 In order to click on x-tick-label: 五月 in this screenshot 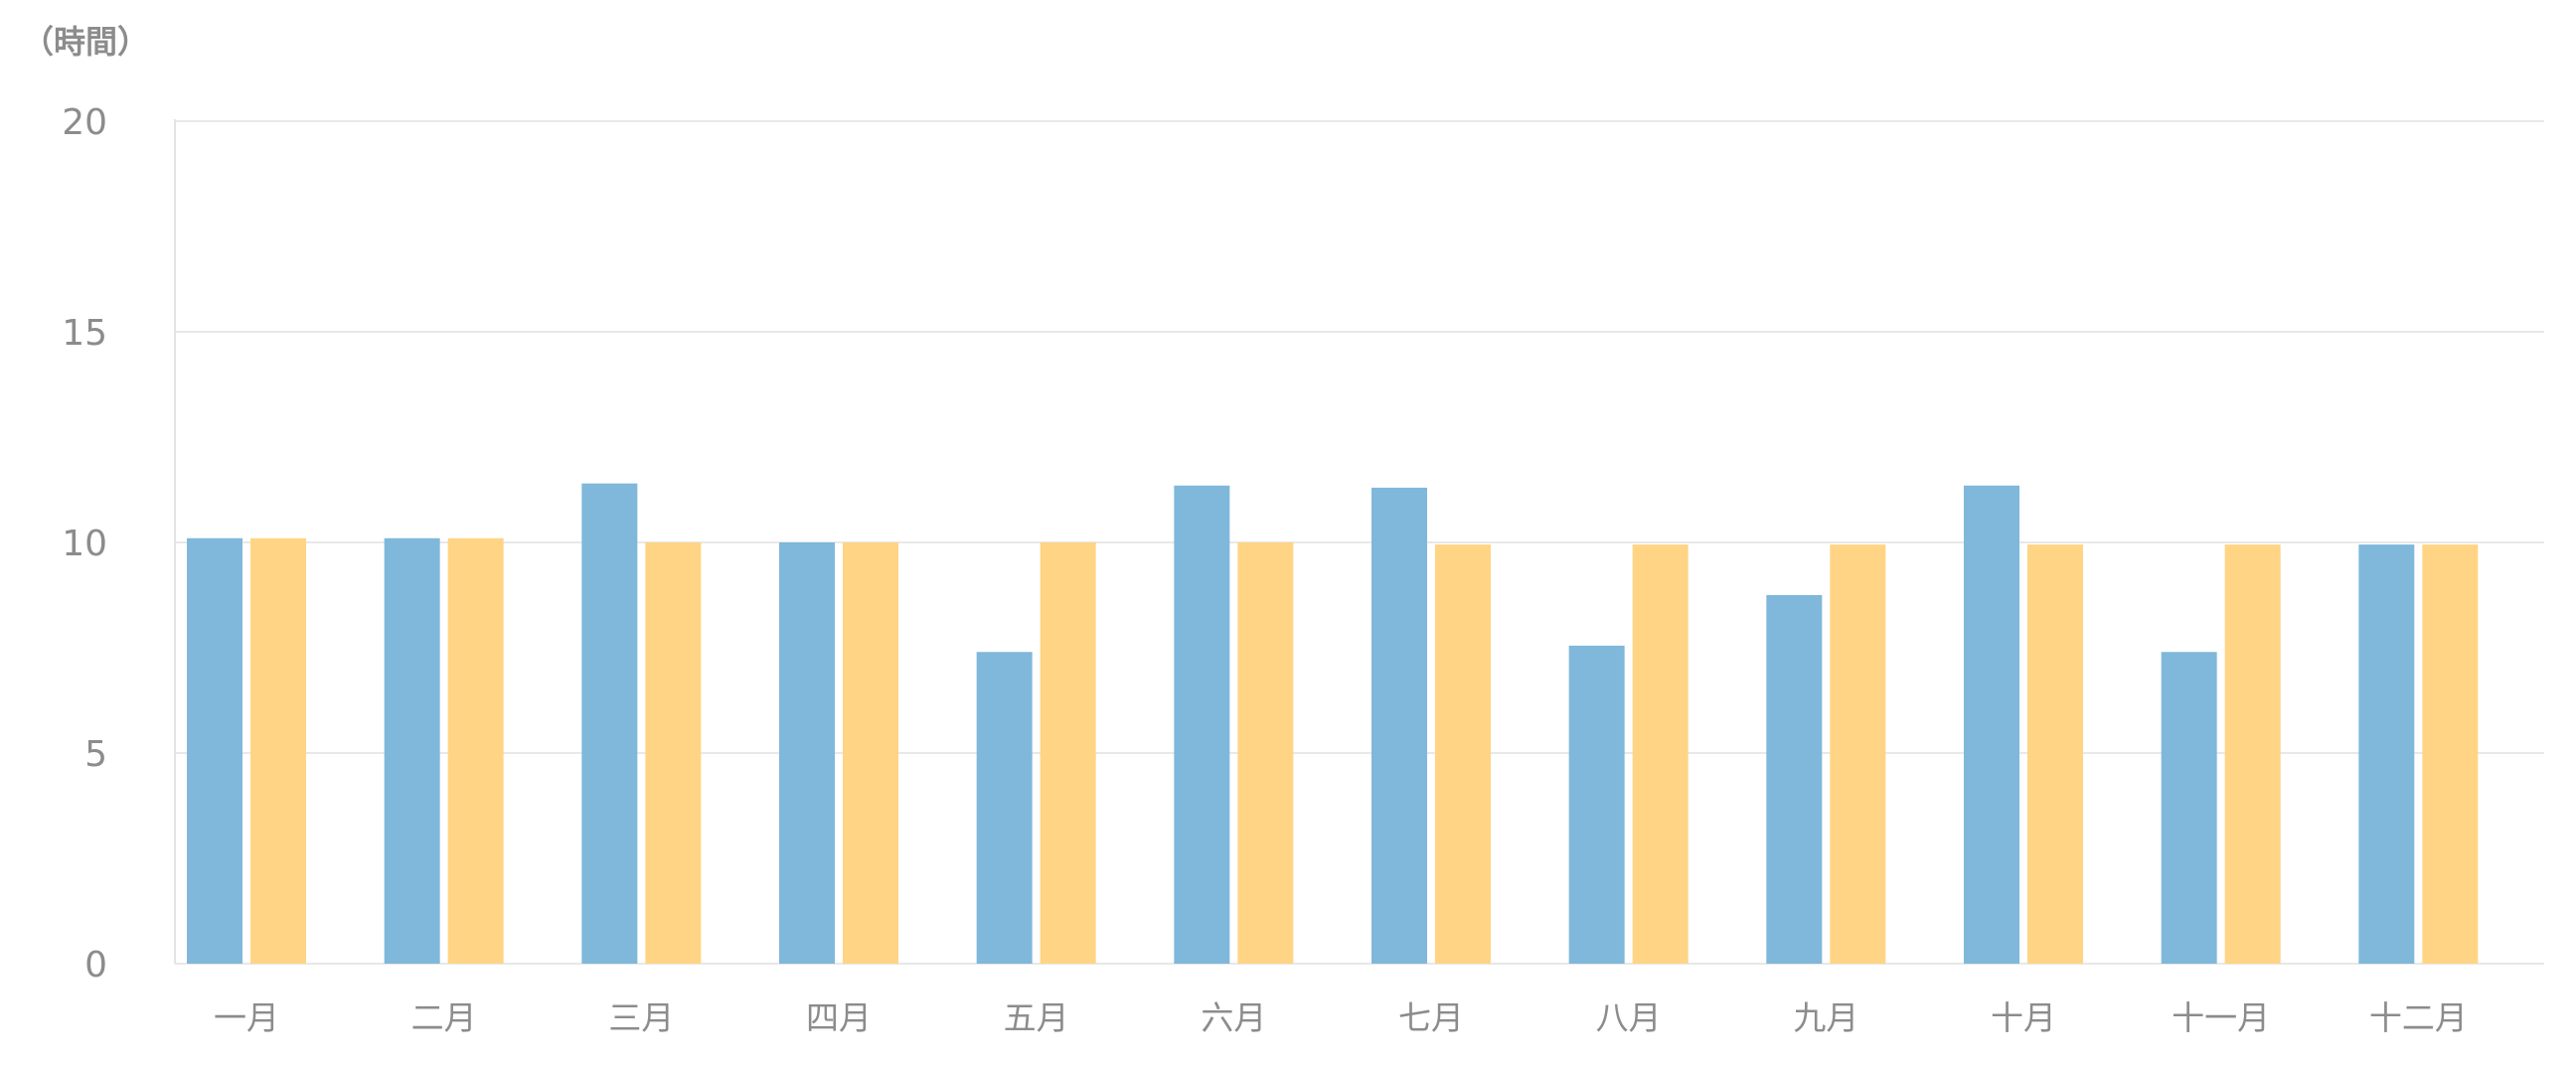, I will do `click(1036, 1017)`.